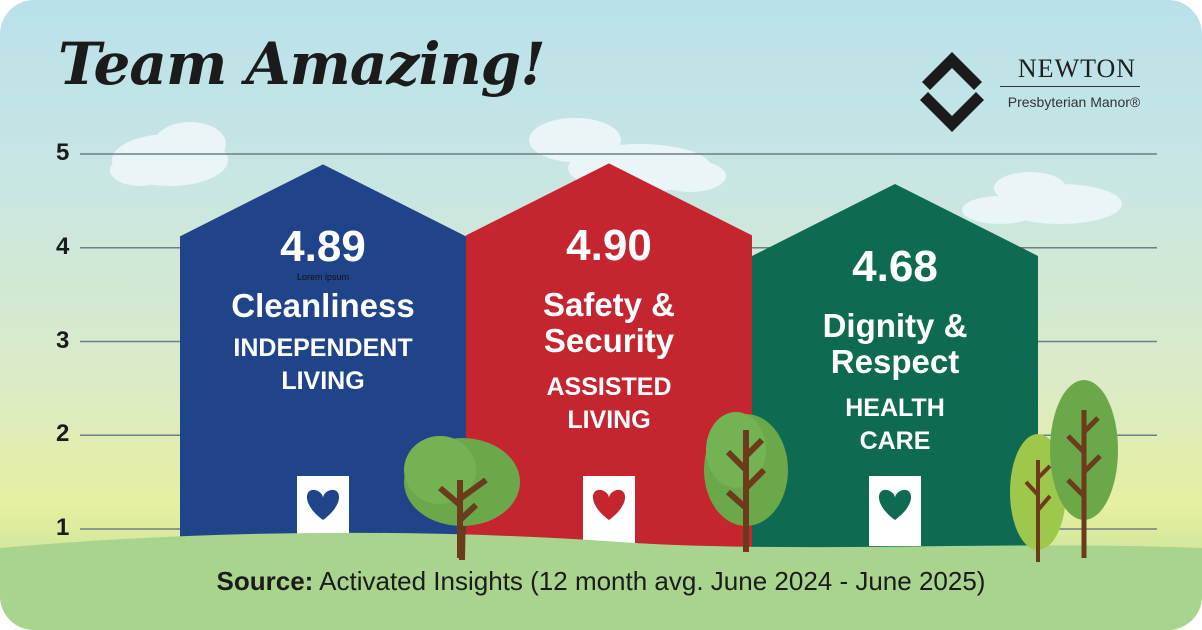  Describe the element at coordinates (609, 387) in the screenshot. I see `group-label: ASSISTED` at that location.